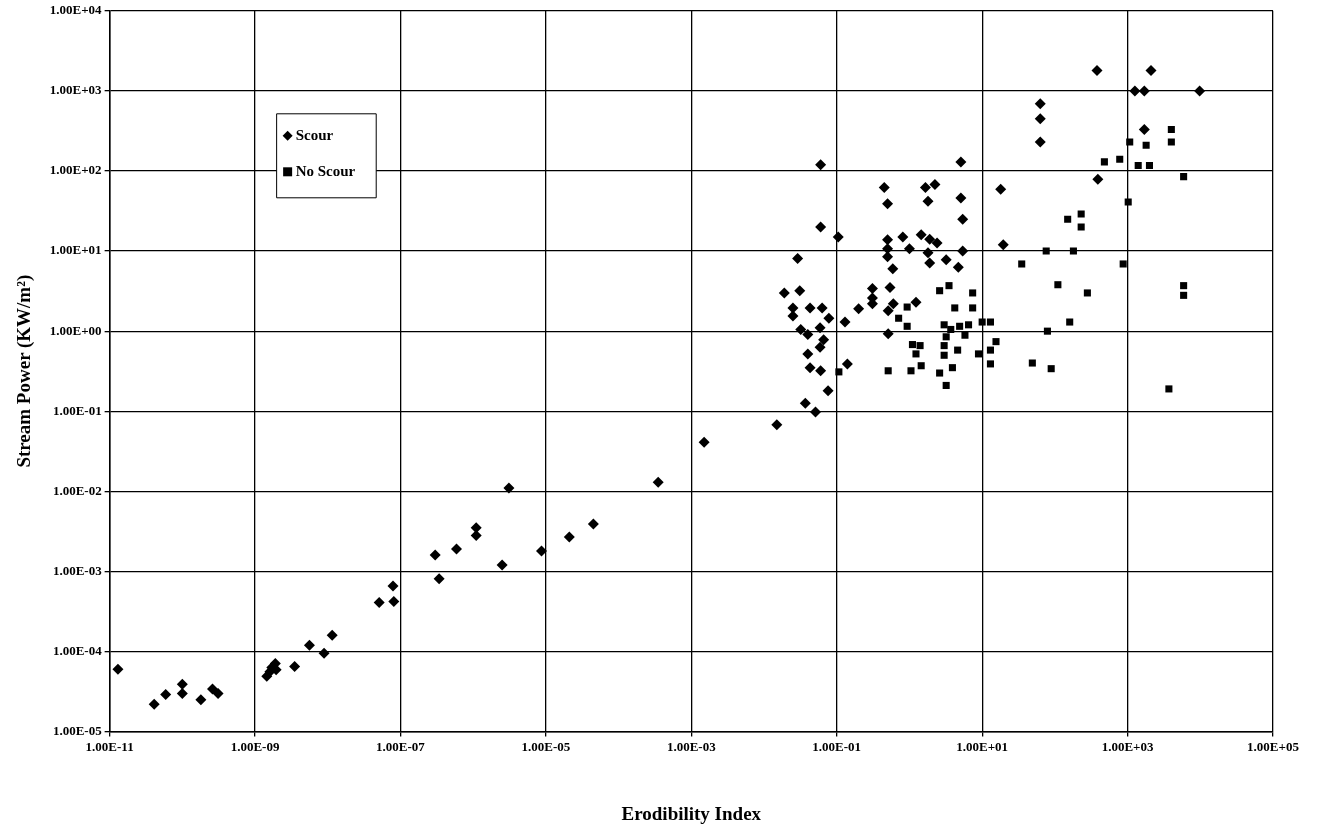  Describe the element at coordinates (255, 746) in the screenshot. I see `x-tick-label: 1.00E-09` at that location.